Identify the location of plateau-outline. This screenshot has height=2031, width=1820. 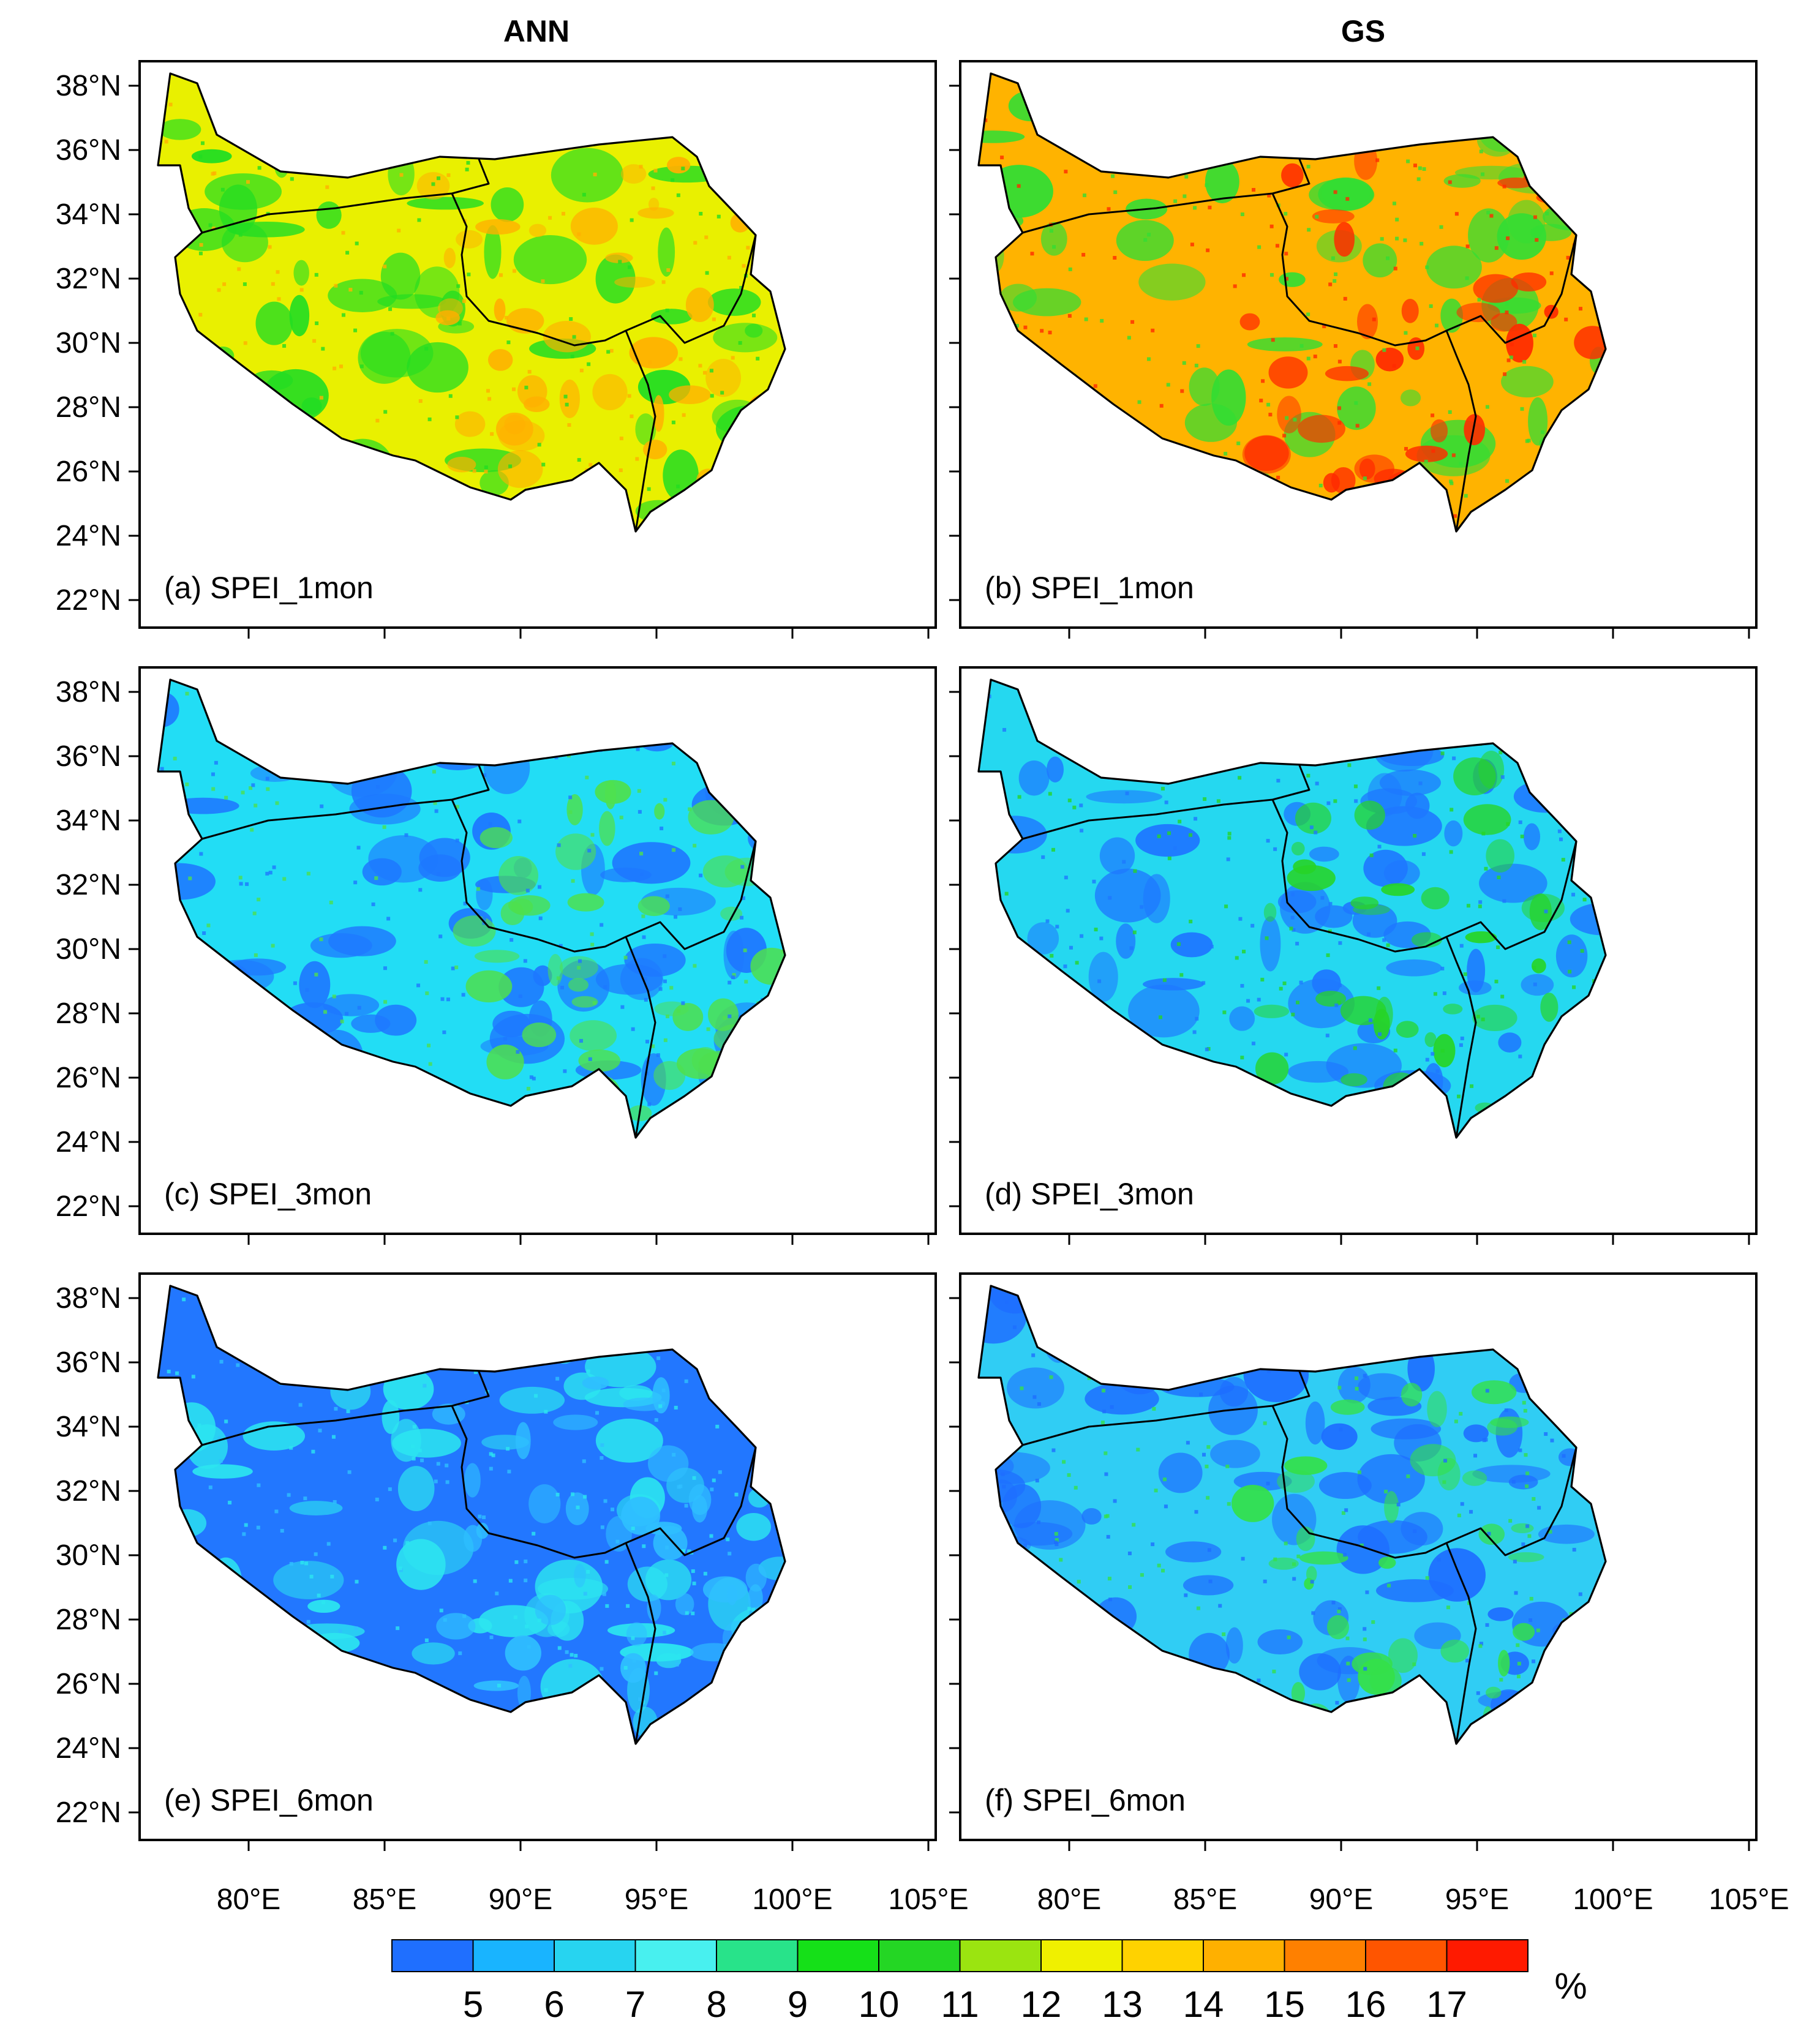
(472, 908).